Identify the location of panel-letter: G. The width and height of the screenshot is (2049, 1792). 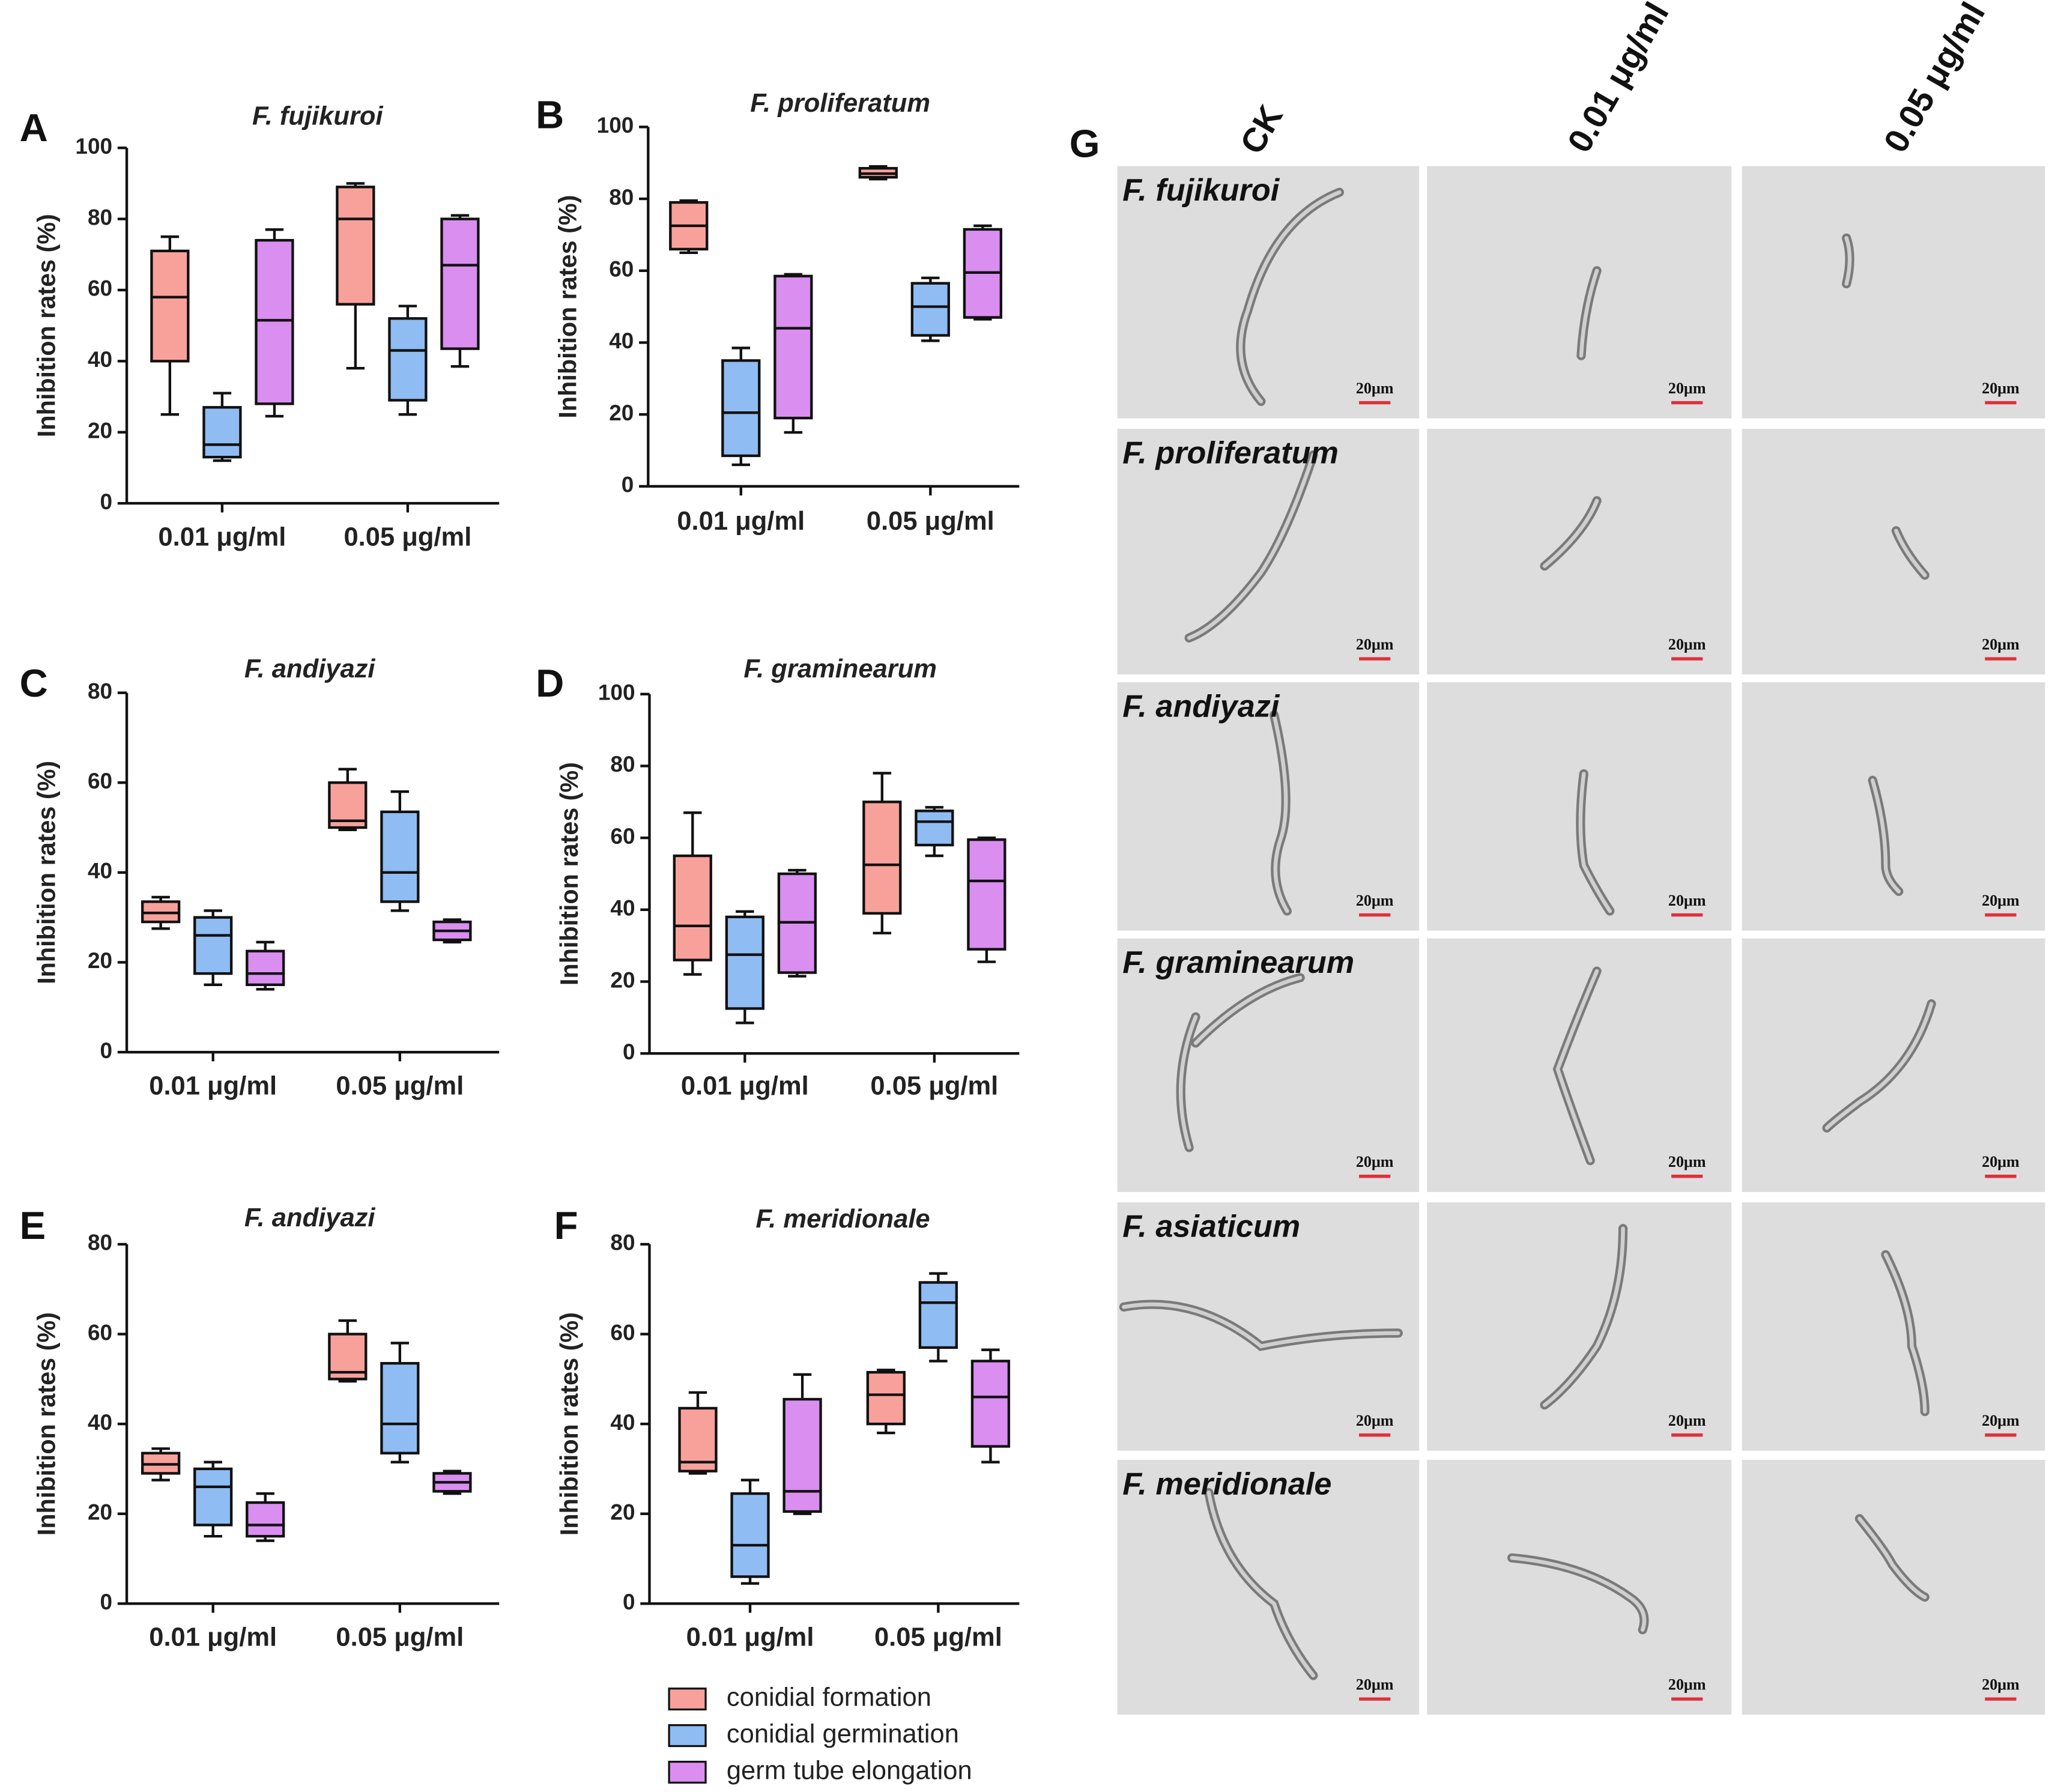
(1085, 143).